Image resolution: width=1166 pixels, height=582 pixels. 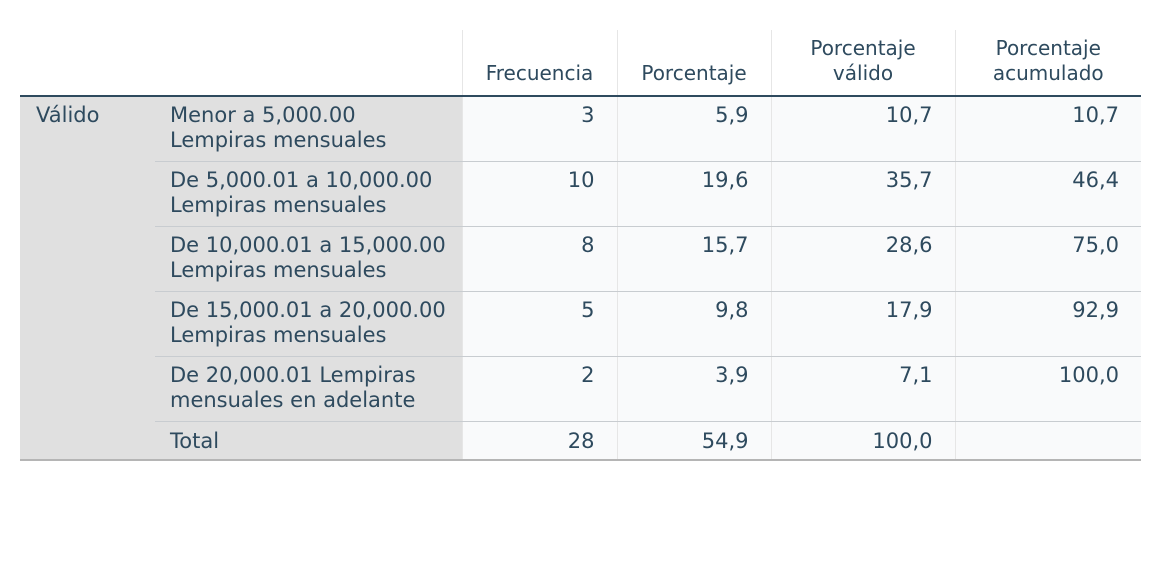 I want to click on header-porcentaje-acumulado: Porcentaje acumulado, so click(x=1047, y=63).